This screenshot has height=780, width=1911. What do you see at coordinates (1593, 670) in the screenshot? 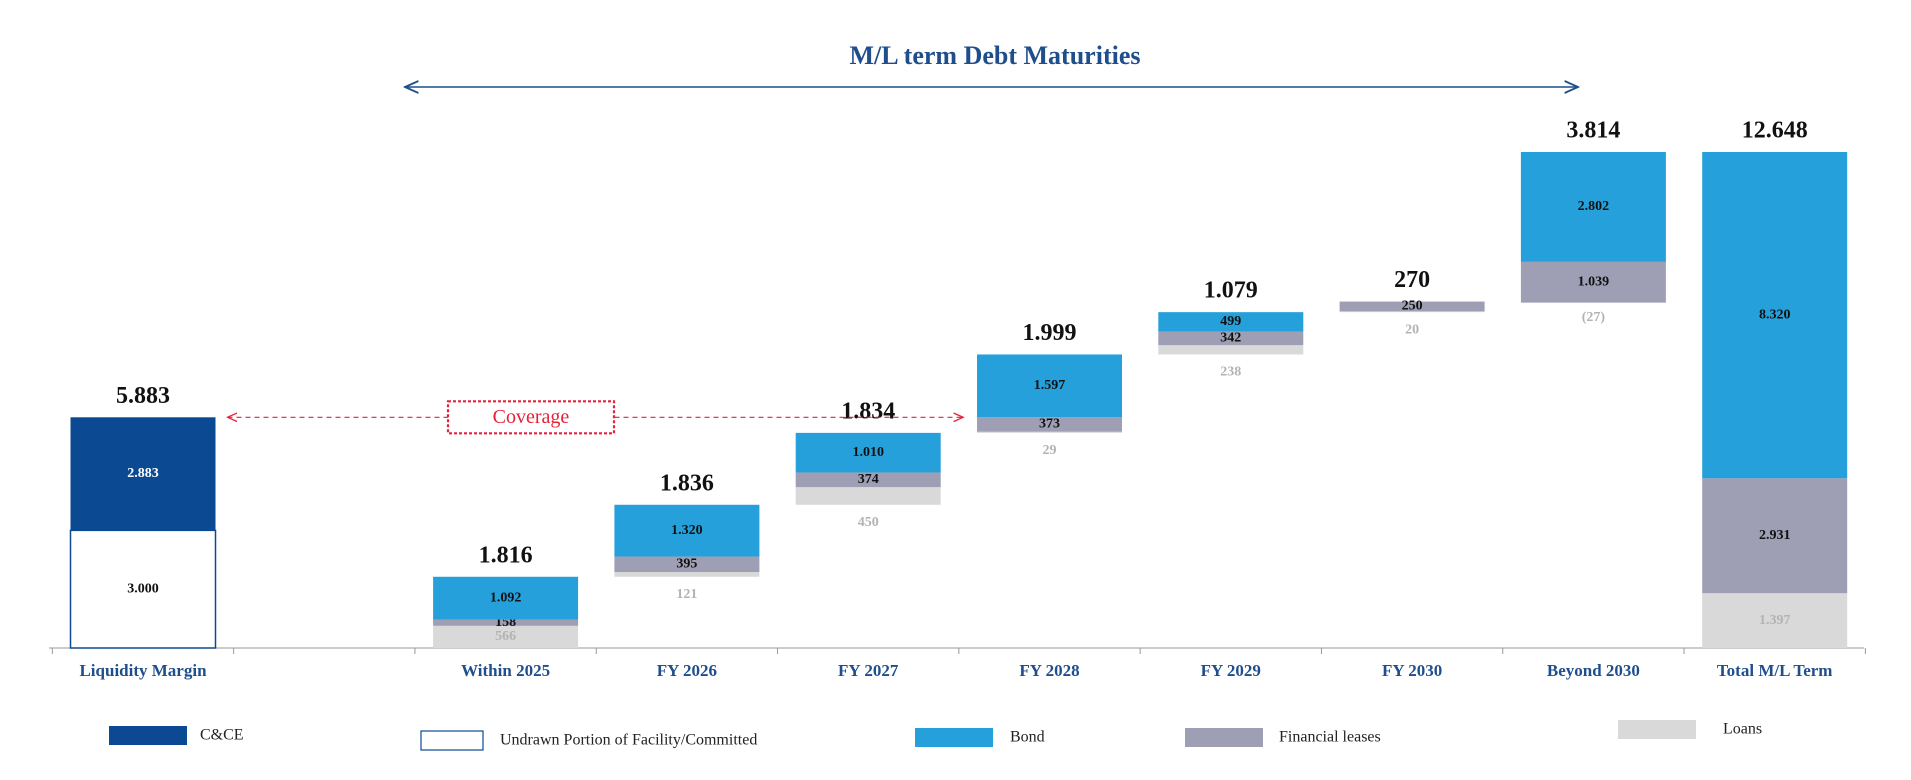
I see `x-tick-label: Beyond 2030` at bounding box center [1593, 670].